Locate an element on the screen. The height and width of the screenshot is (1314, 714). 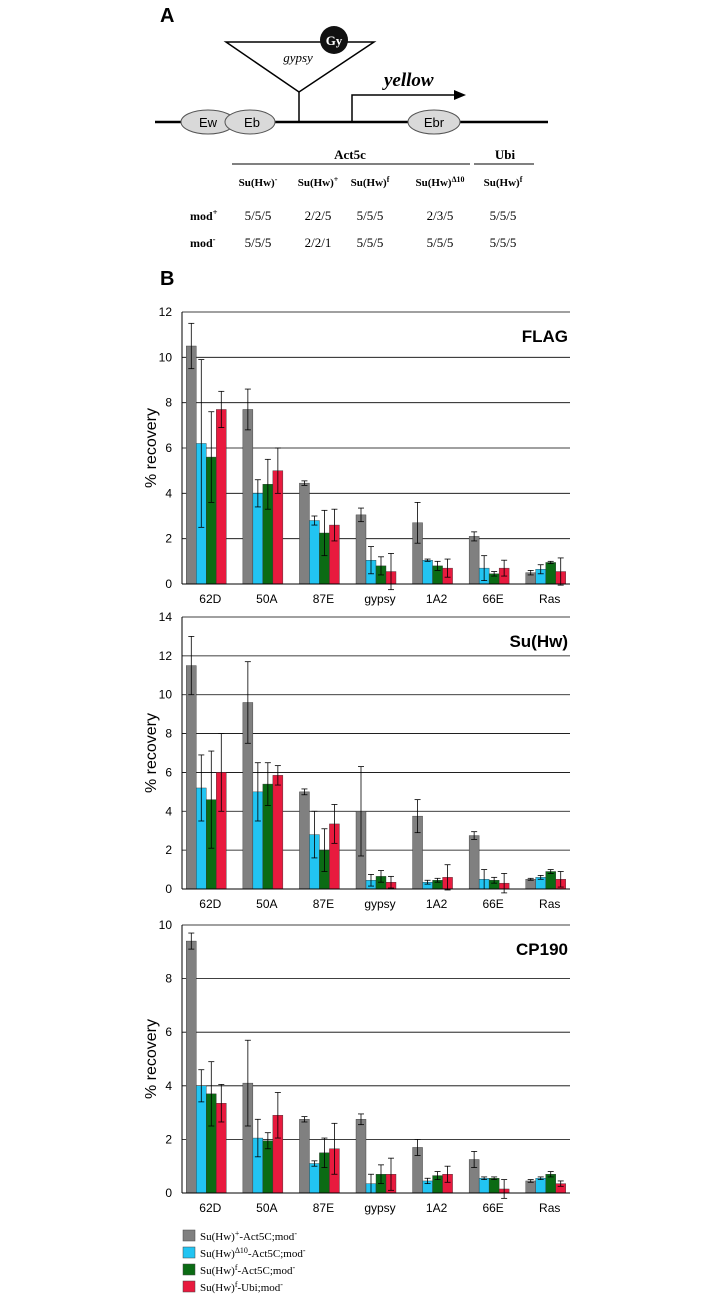
table-cell: 2/3/5 is located at coordinates (440, 215).